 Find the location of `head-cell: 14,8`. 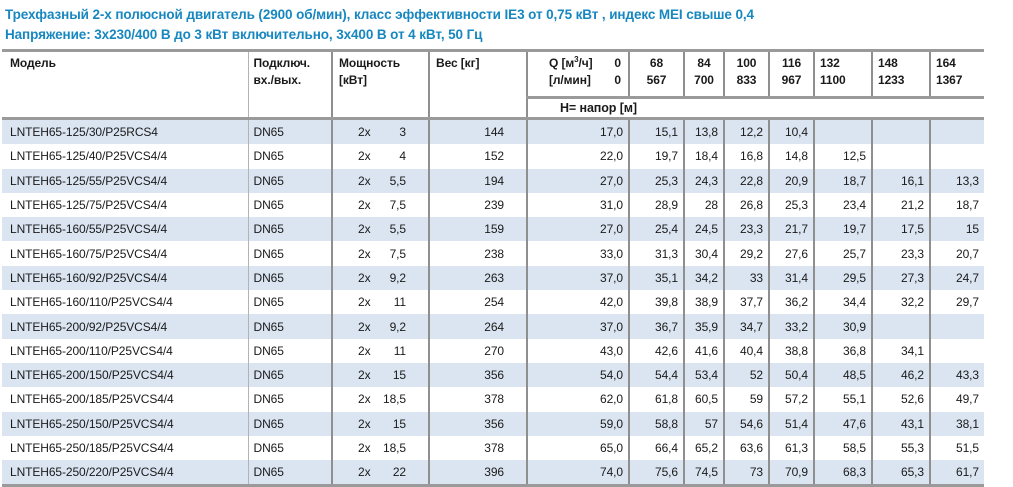

head-cell: 14,8 is located at coordinates (791, 156).